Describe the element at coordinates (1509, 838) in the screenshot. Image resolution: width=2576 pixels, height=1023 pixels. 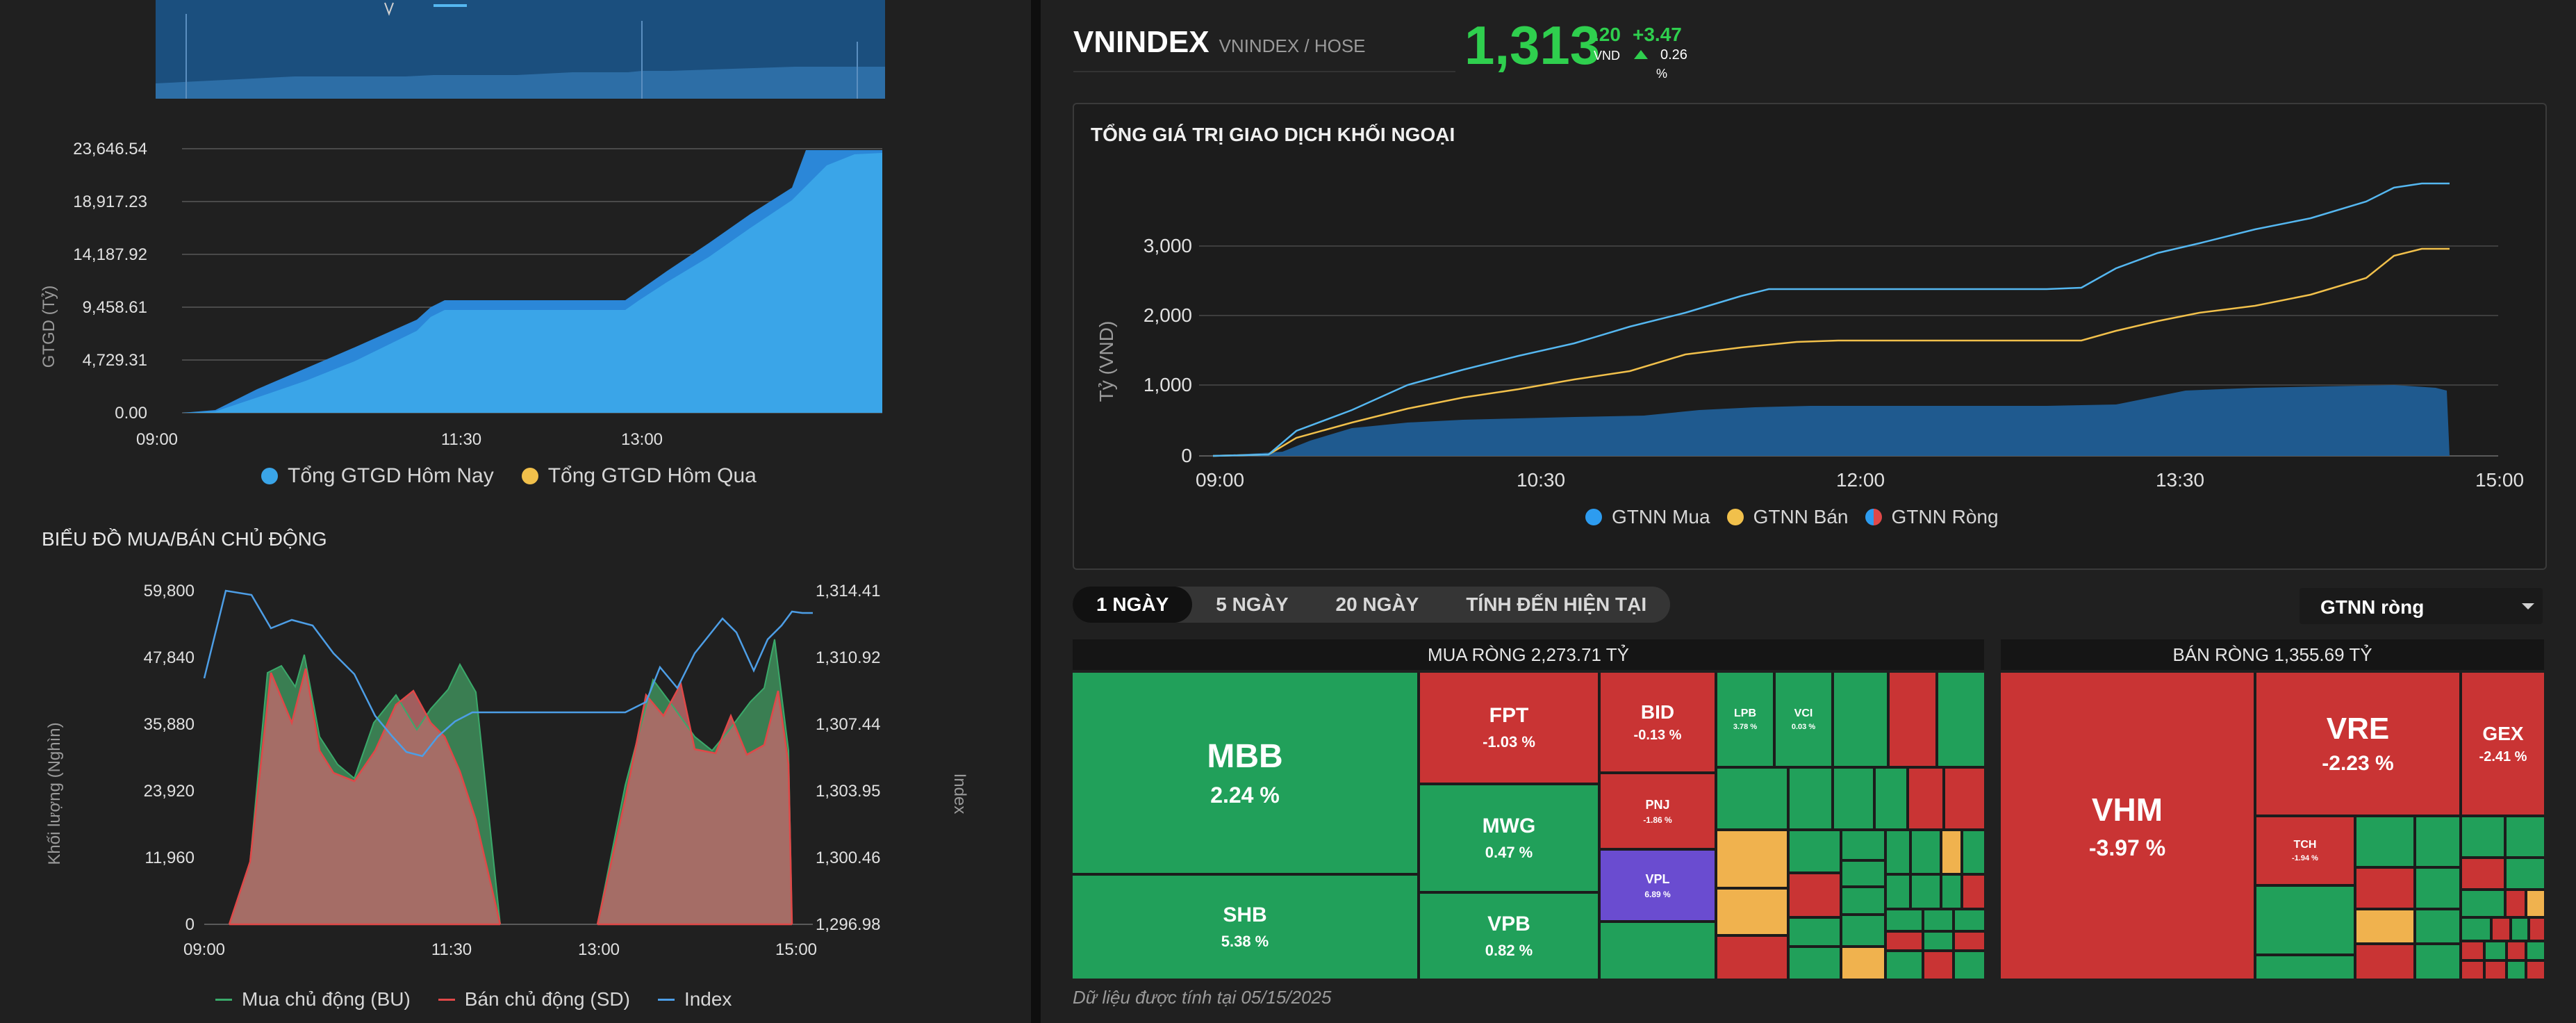
I see `tm-cell-mwg: MWG 0.47 %` at that location.